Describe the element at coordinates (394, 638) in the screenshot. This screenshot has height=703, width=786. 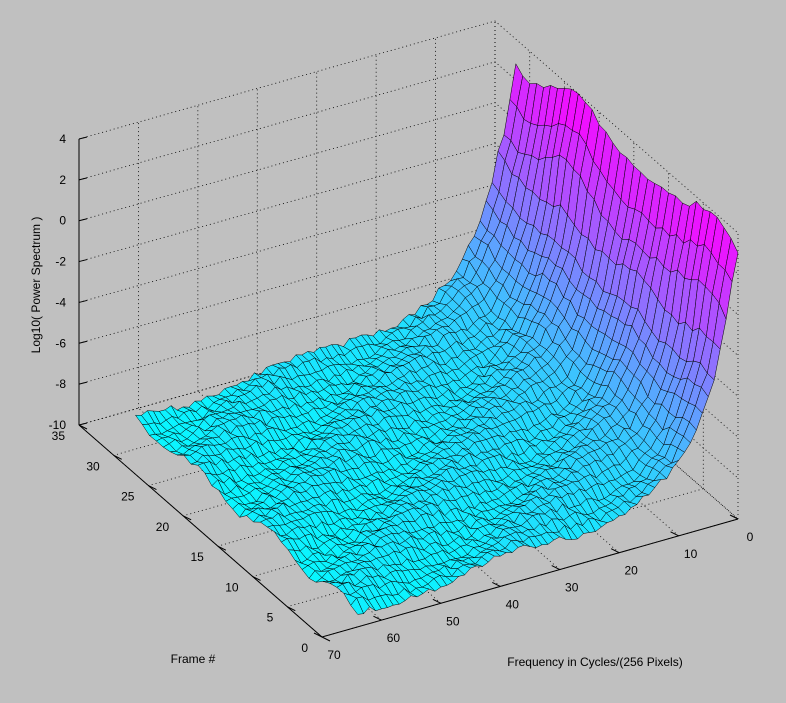
I see `x-tick-label: 60` at that location.